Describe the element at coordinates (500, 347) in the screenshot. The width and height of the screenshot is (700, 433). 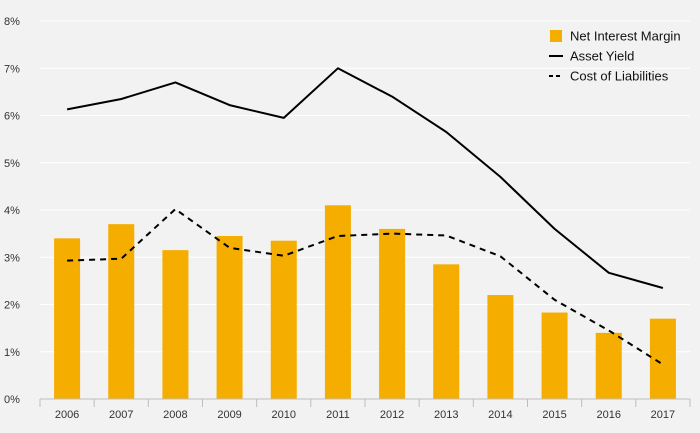
I see `bar-2014` at that location.